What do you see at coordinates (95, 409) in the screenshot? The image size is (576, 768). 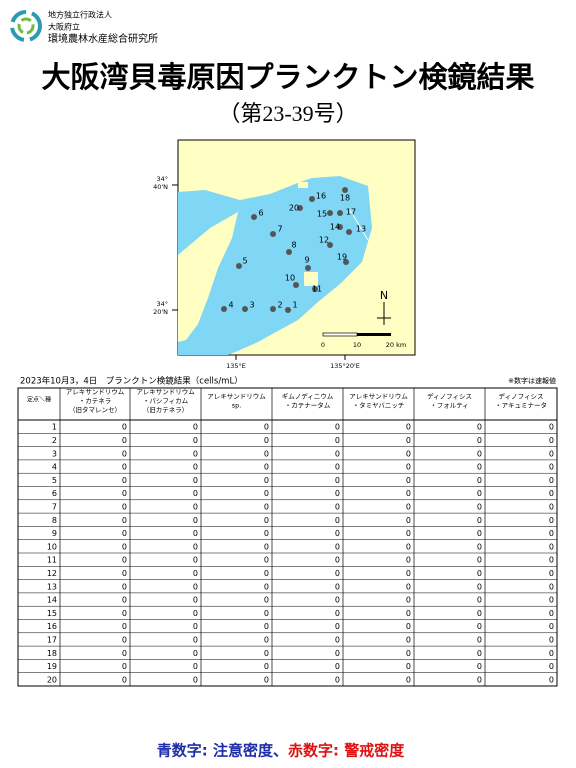 I see `column-header: （旧タマレンセ）` at bounding box center [95, 409].